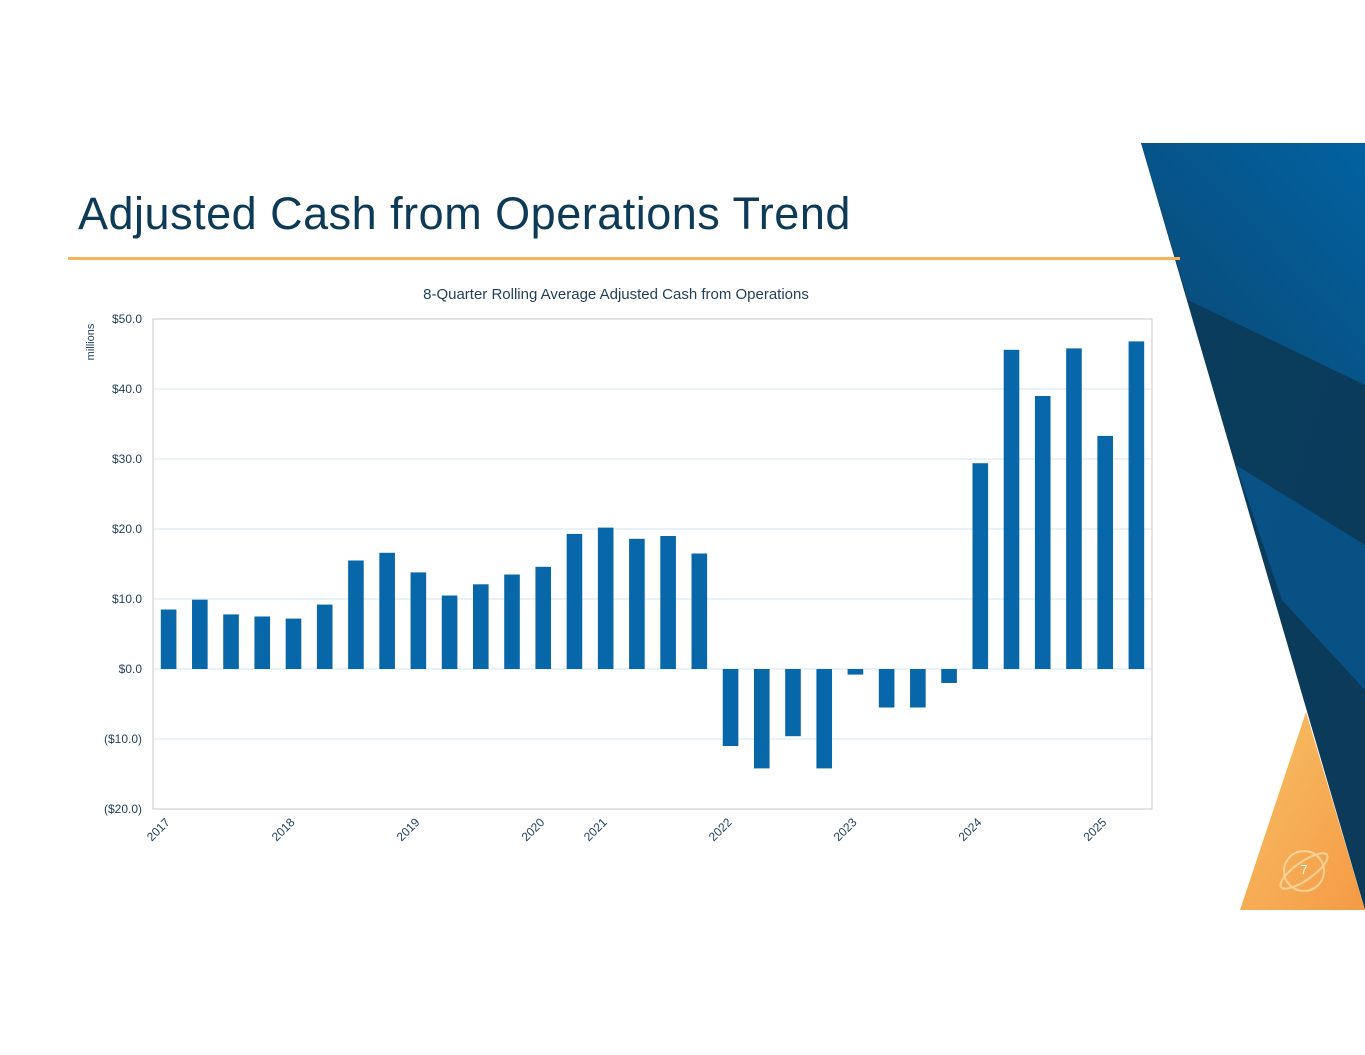 This screenshot has height=1055, width=1365. What do you see at coordinates (127, 529) in the screenshot?
I see `y-tick-label: $20.0` at bounding box center [127, 529].